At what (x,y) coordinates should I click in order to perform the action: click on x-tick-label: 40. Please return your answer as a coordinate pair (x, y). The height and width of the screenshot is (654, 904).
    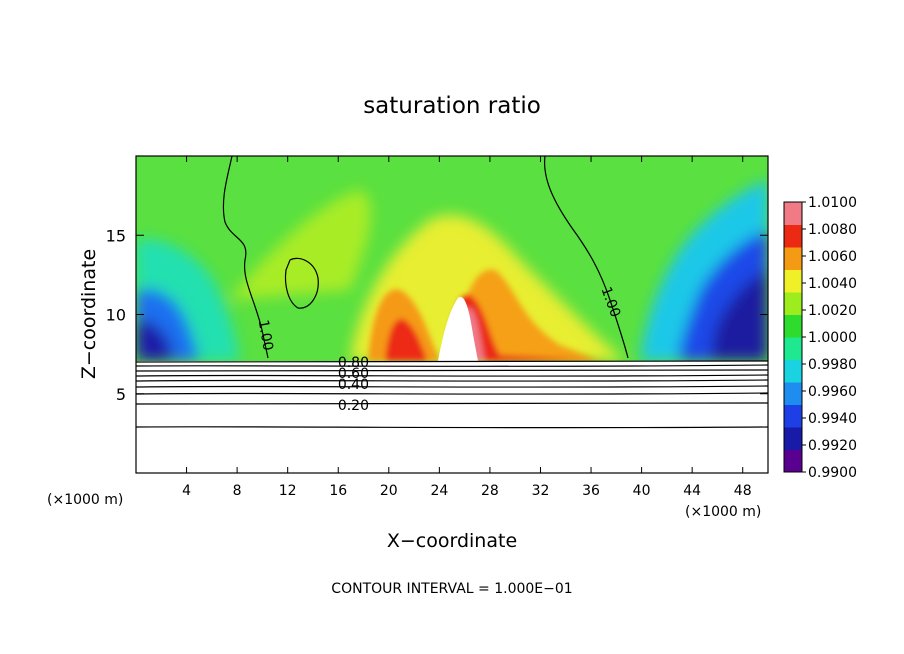
    Looking at the image, I should click on (642, 491).